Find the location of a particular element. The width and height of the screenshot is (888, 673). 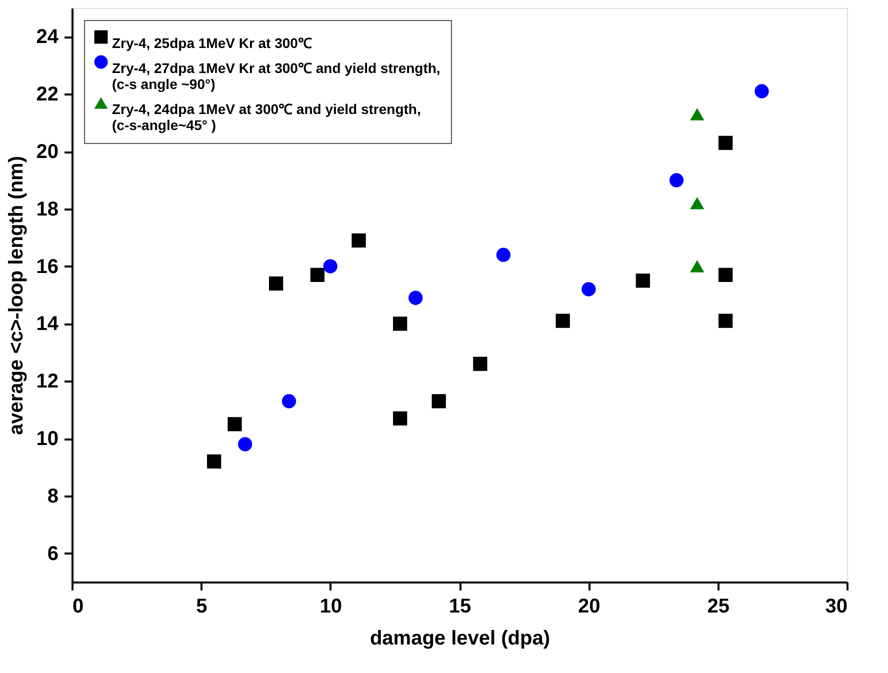

x-axis-title: damage level (dpa) is located at coordinates (460, 639).